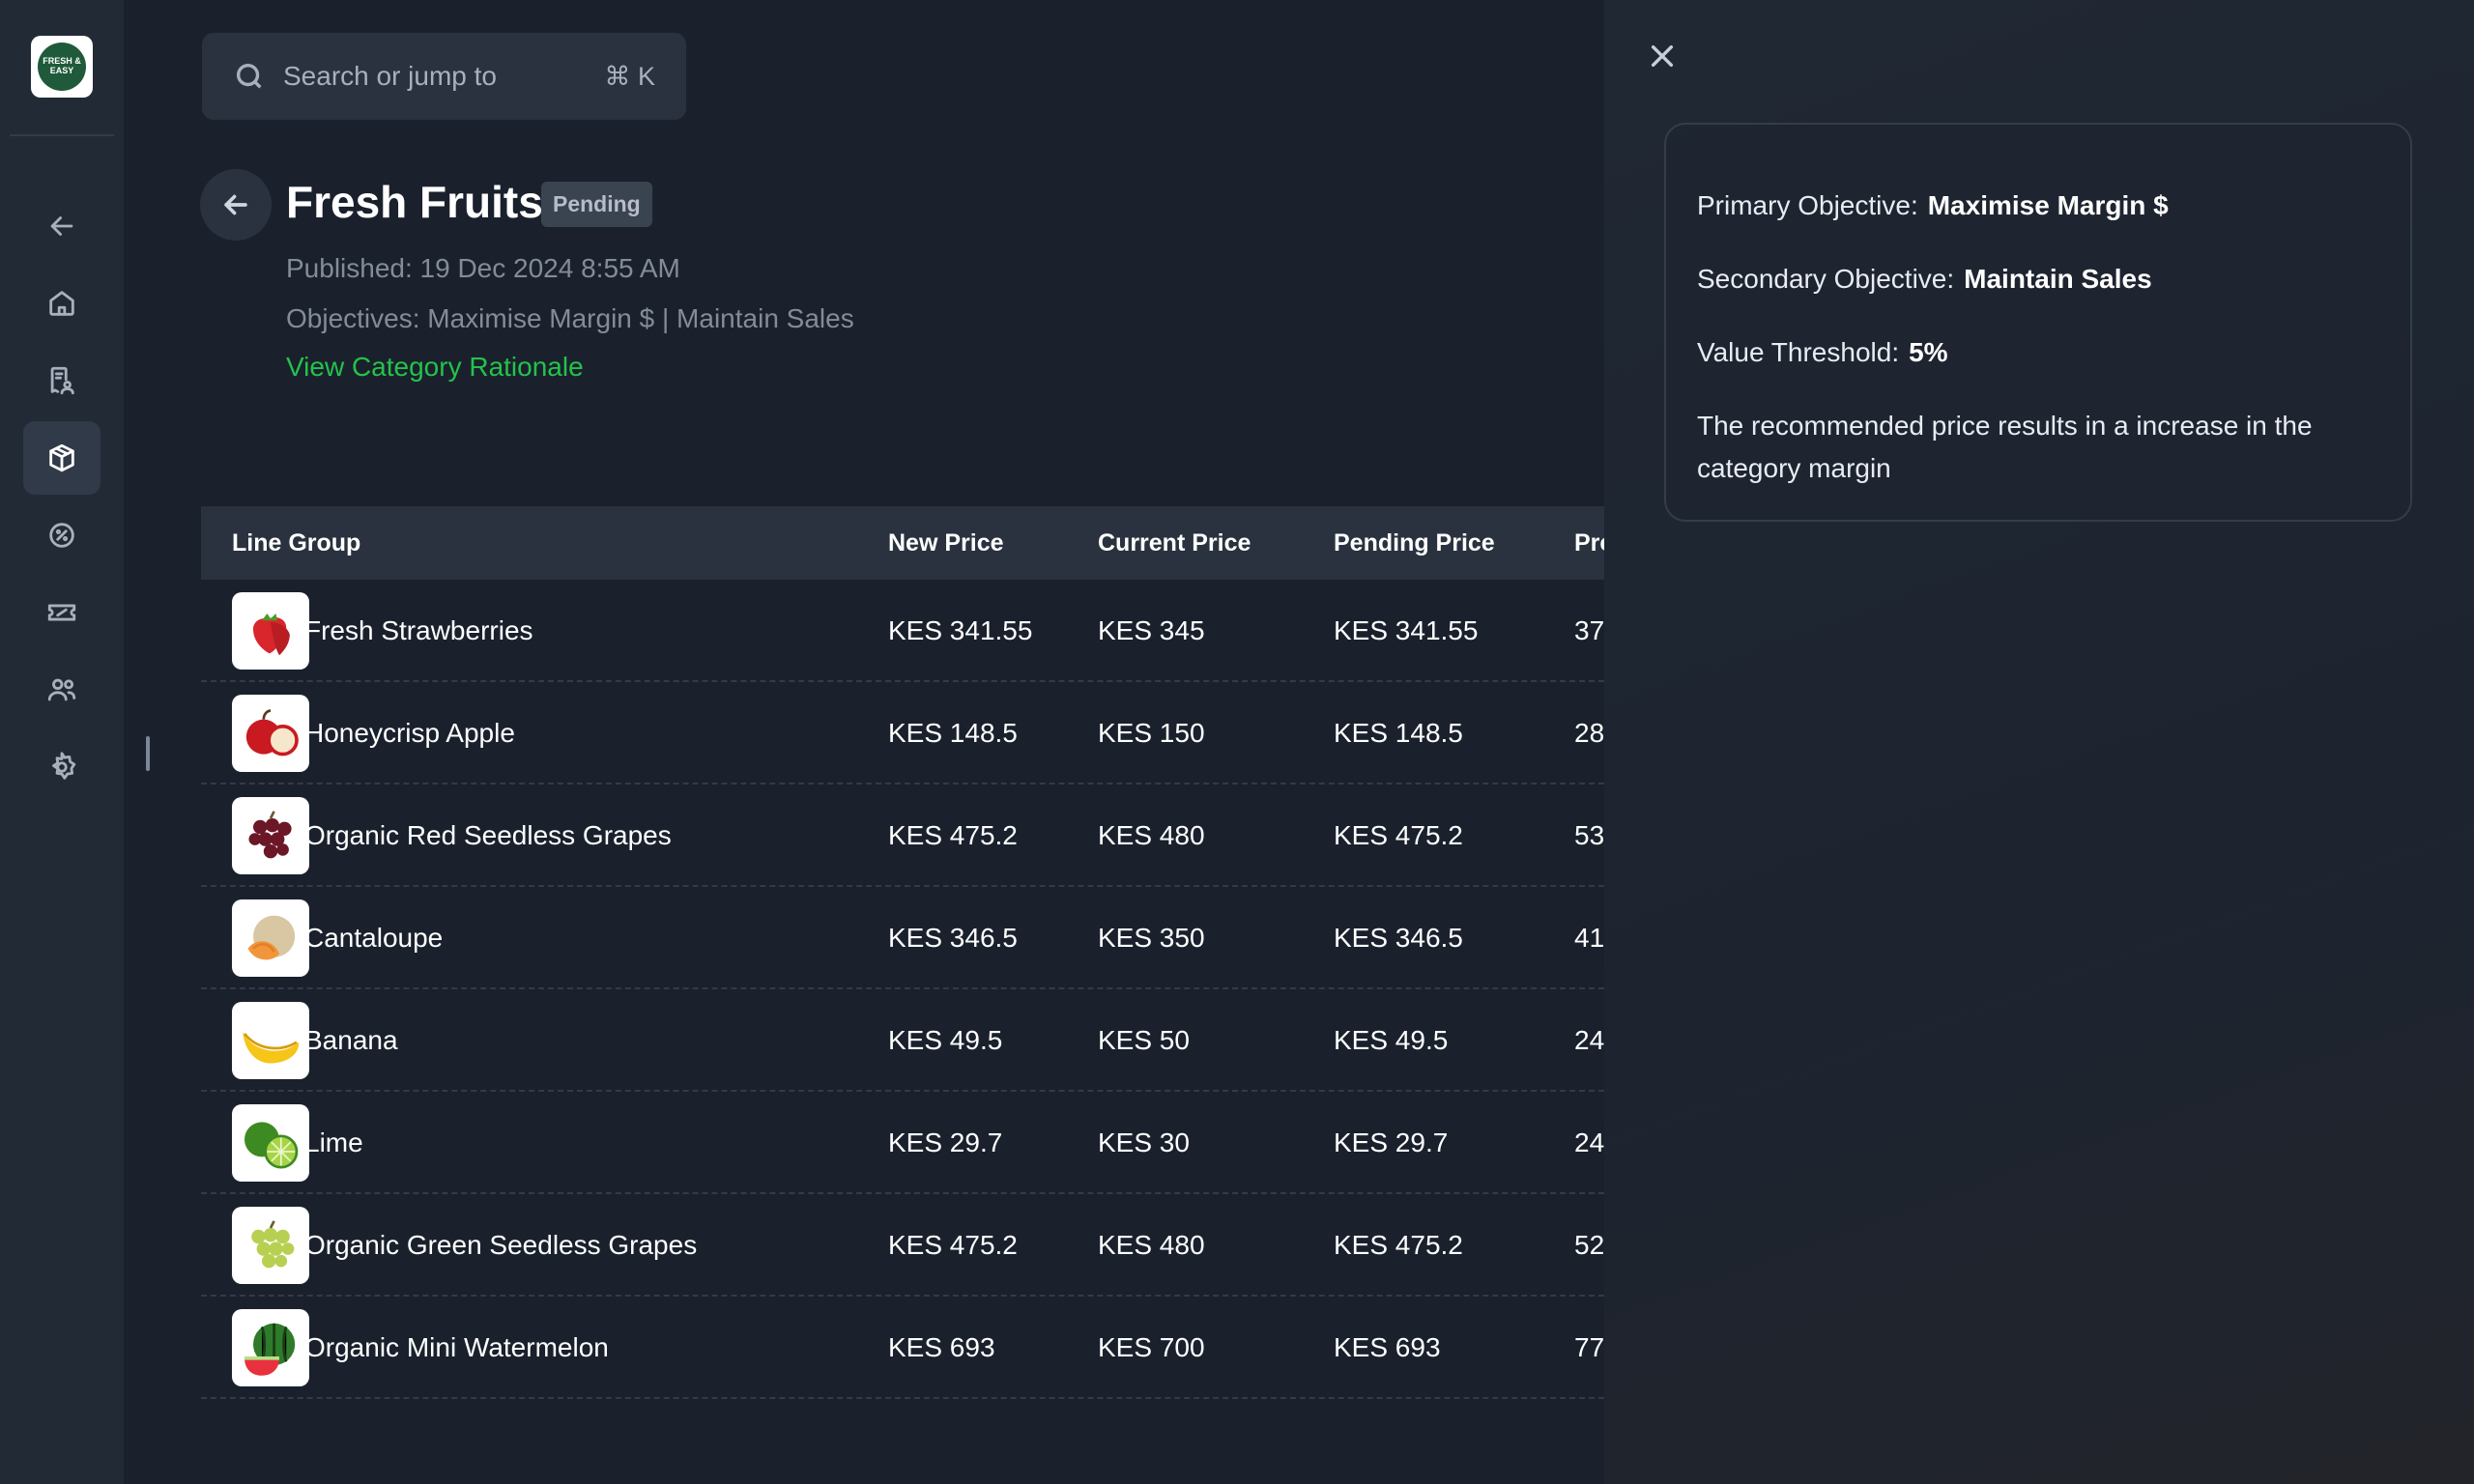  Describe the element at coordinates (334, 1142) in the screenshot. I see `cell-line-group: Lime` at that location.